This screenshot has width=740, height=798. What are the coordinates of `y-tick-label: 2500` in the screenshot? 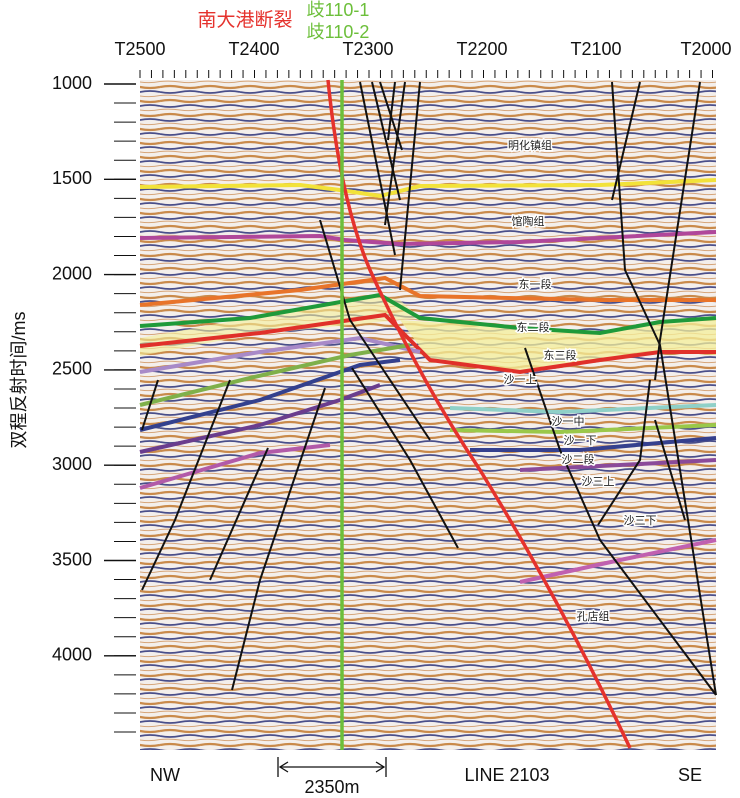 It's located at (72, 369).